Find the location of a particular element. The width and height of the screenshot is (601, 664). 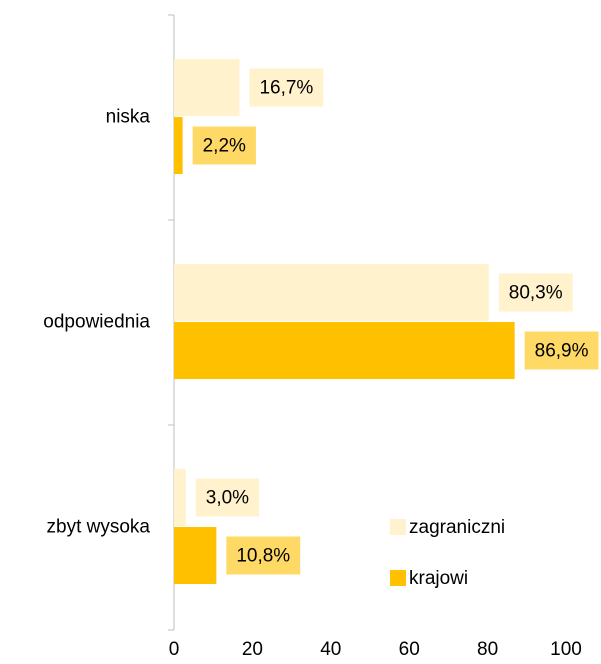

x-tick-label: 80 is located at coordinates (487, 649).